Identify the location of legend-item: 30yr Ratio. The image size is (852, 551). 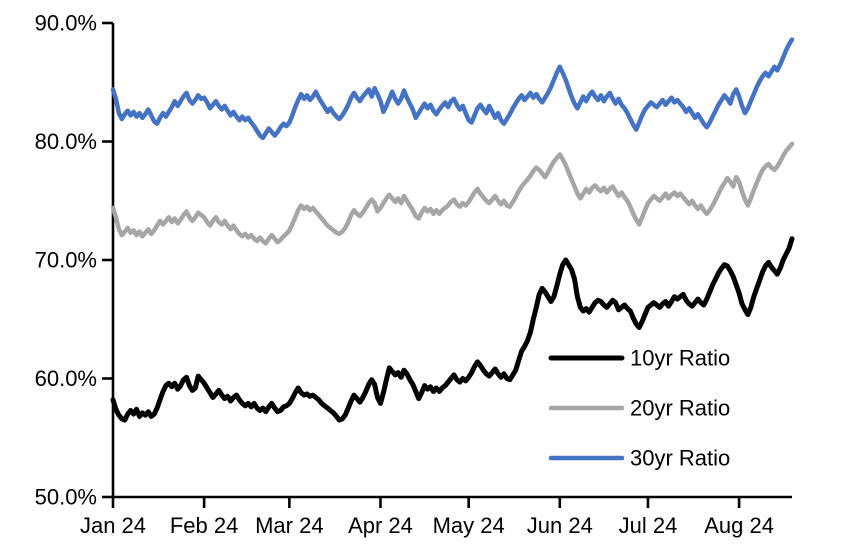
(639, 458).